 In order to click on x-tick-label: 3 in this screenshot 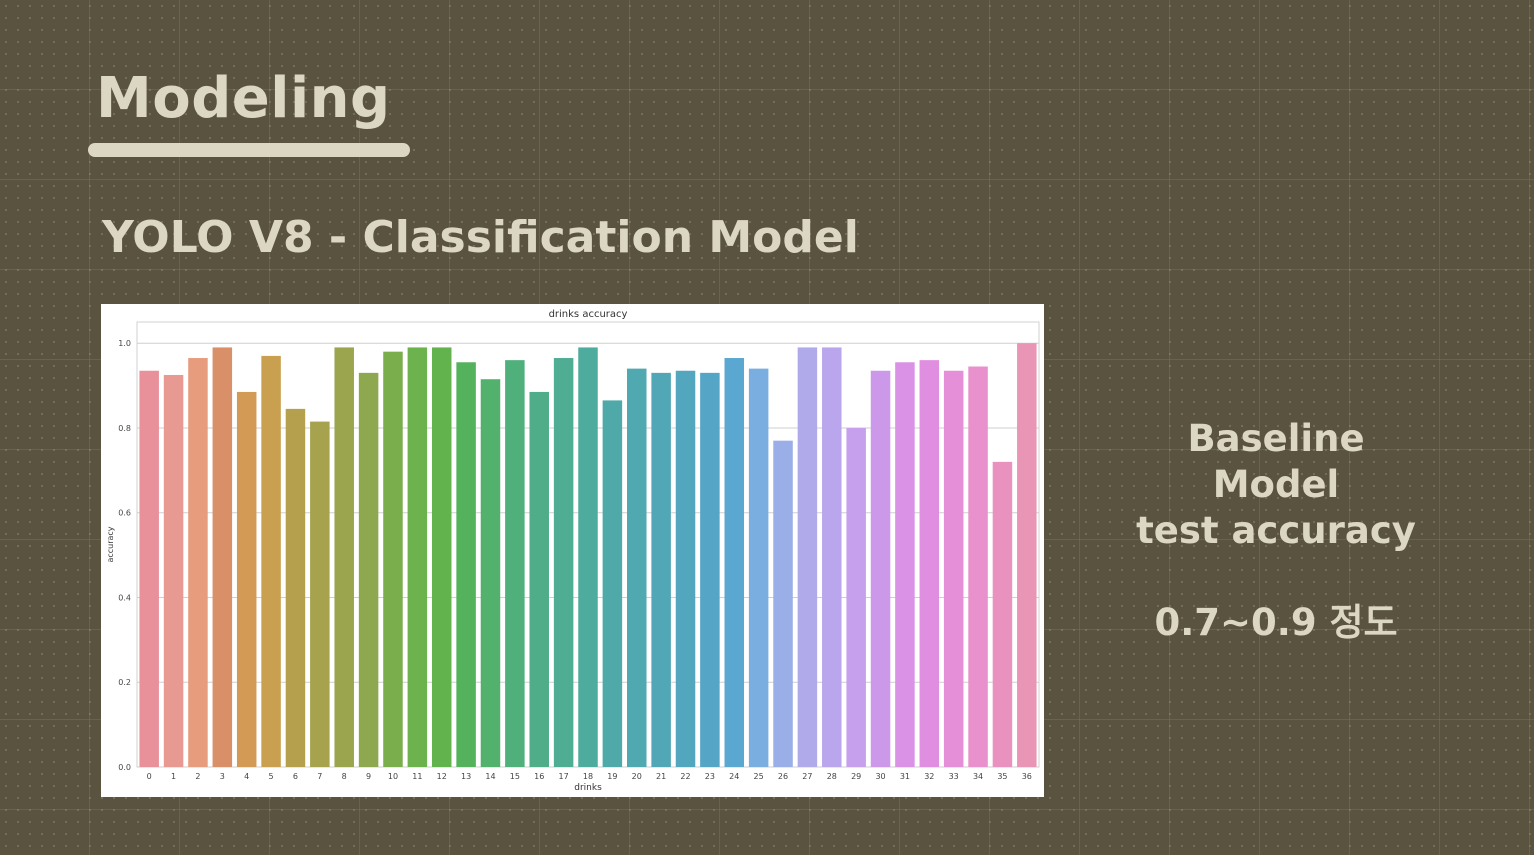, I will do `click(222, 776)`.